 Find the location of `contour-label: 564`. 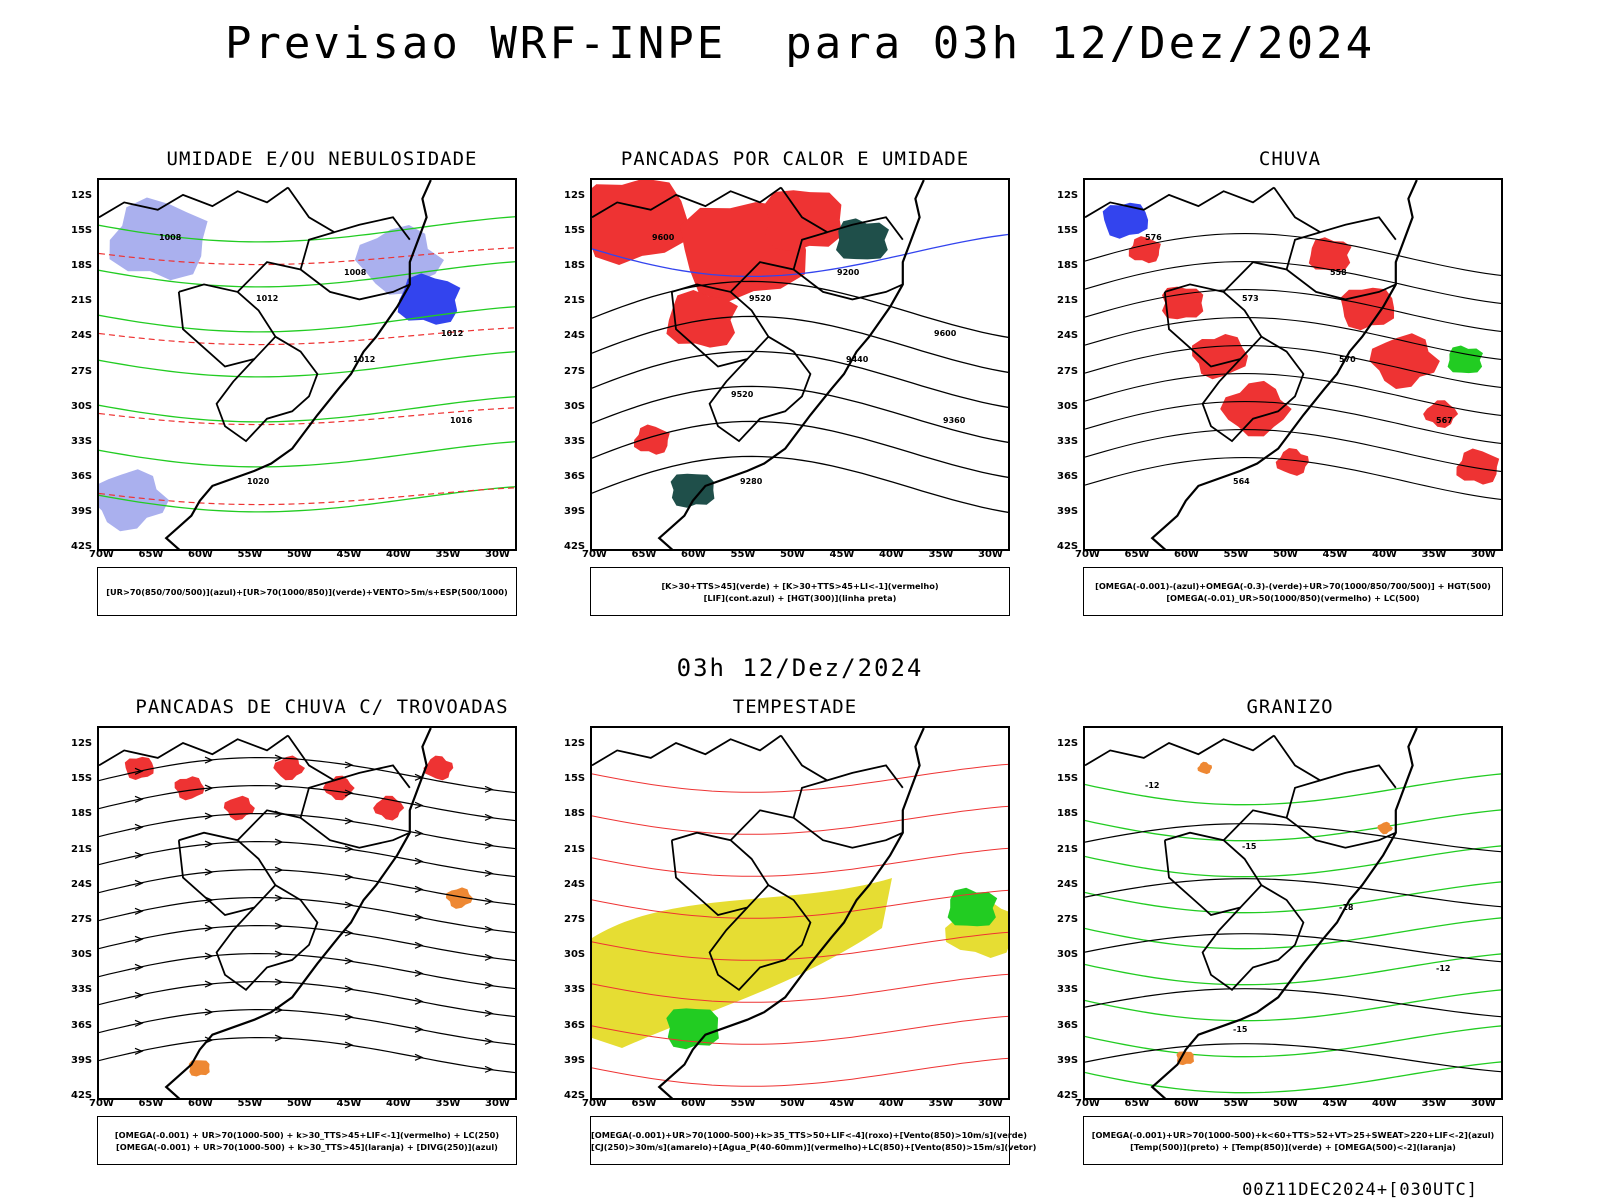

contour-label: 564 is located at coordinates (1241, 481).